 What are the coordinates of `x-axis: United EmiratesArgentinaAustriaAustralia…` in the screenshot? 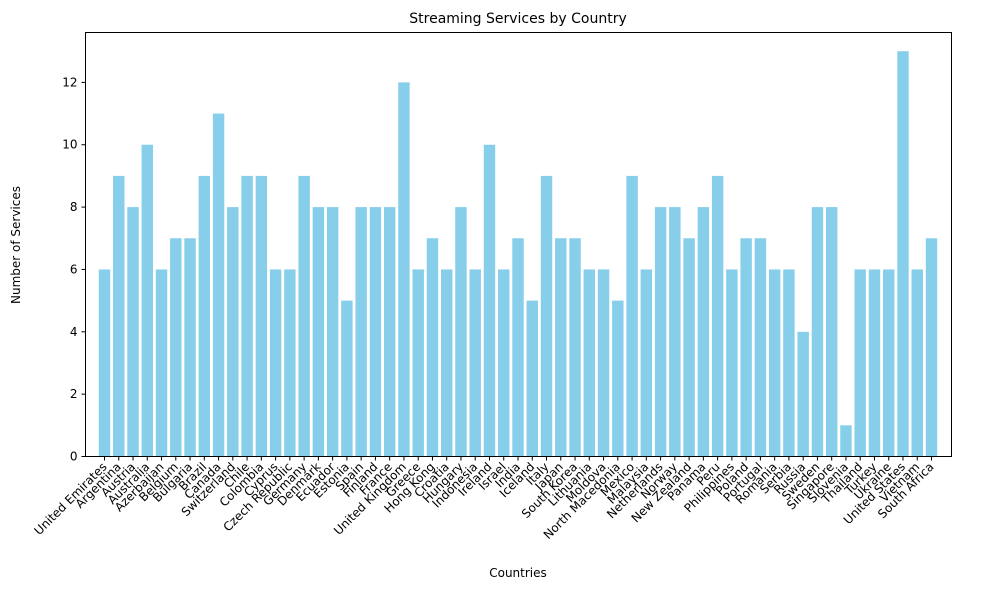 It's located at (484, 499).